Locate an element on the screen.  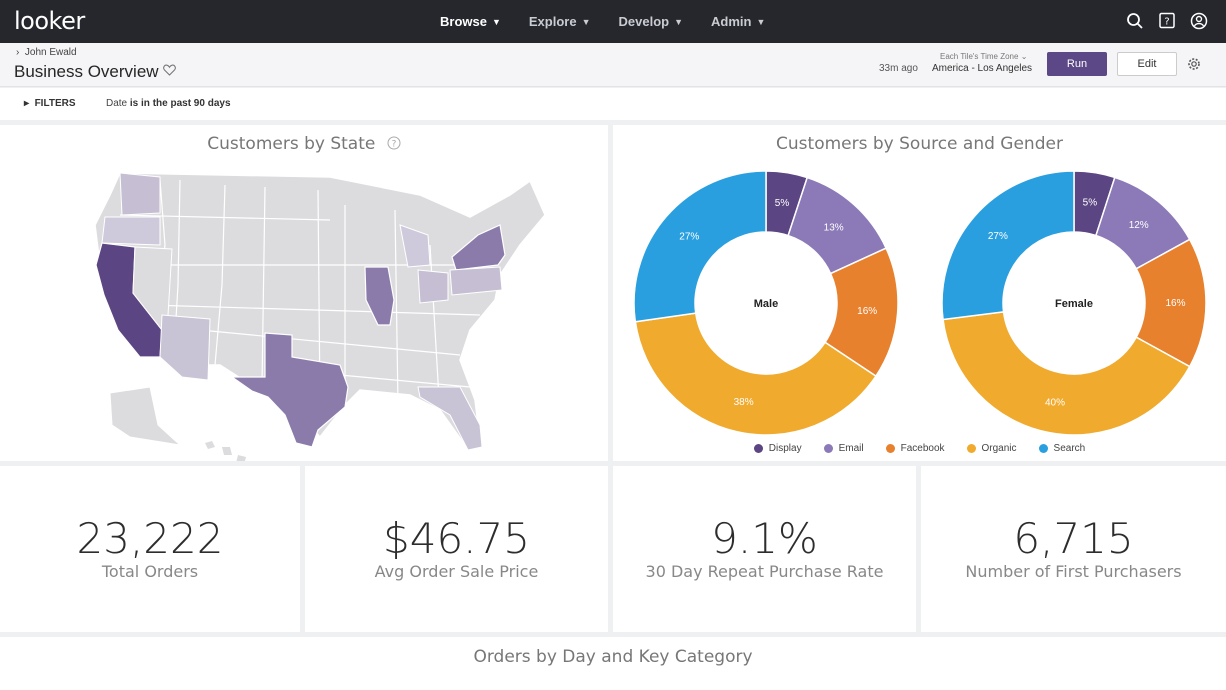
timezone-selector: Each Tile's Time Zone ⌄ is located at coordinates (983, 56).